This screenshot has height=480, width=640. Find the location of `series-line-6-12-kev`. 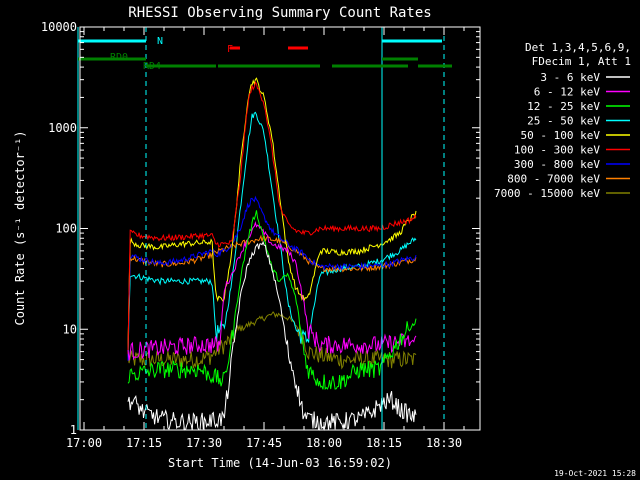

series-line-6-12-kev is located at coordinates (272, 291).